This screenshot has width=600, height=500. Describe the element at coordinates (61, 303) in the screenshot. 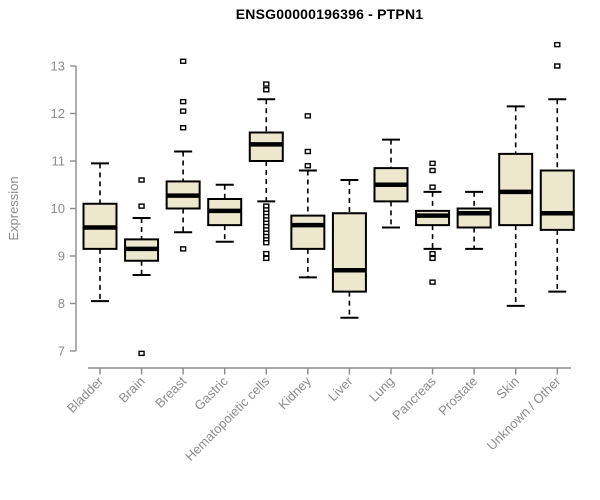

I see `y-tick-label: 8` at that location.